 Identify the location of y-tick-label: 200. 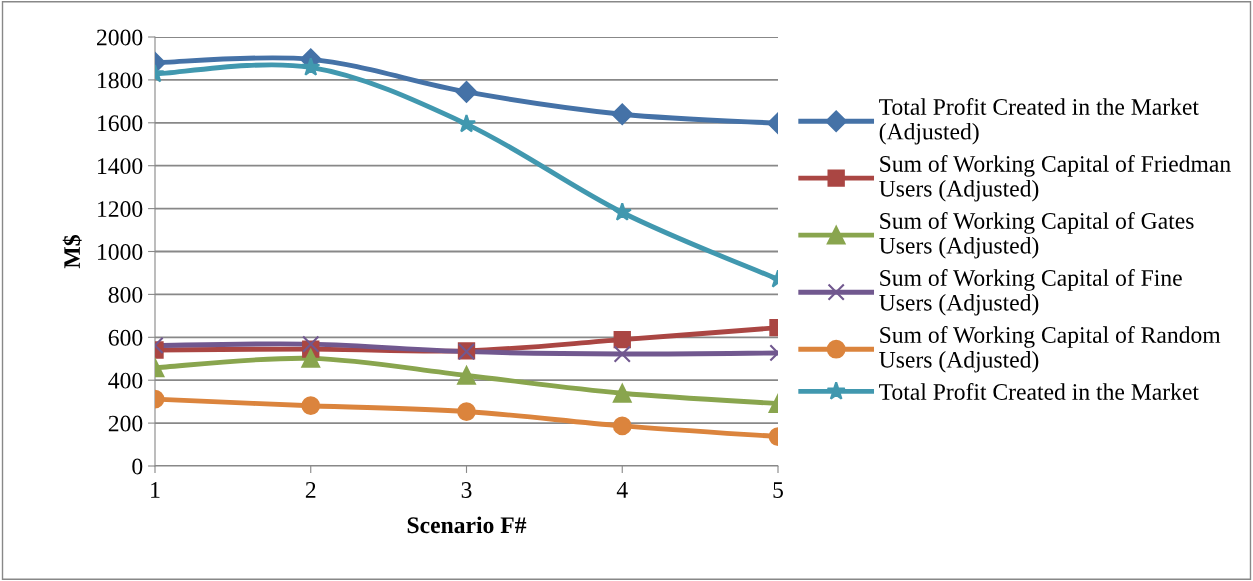
(125, 423).